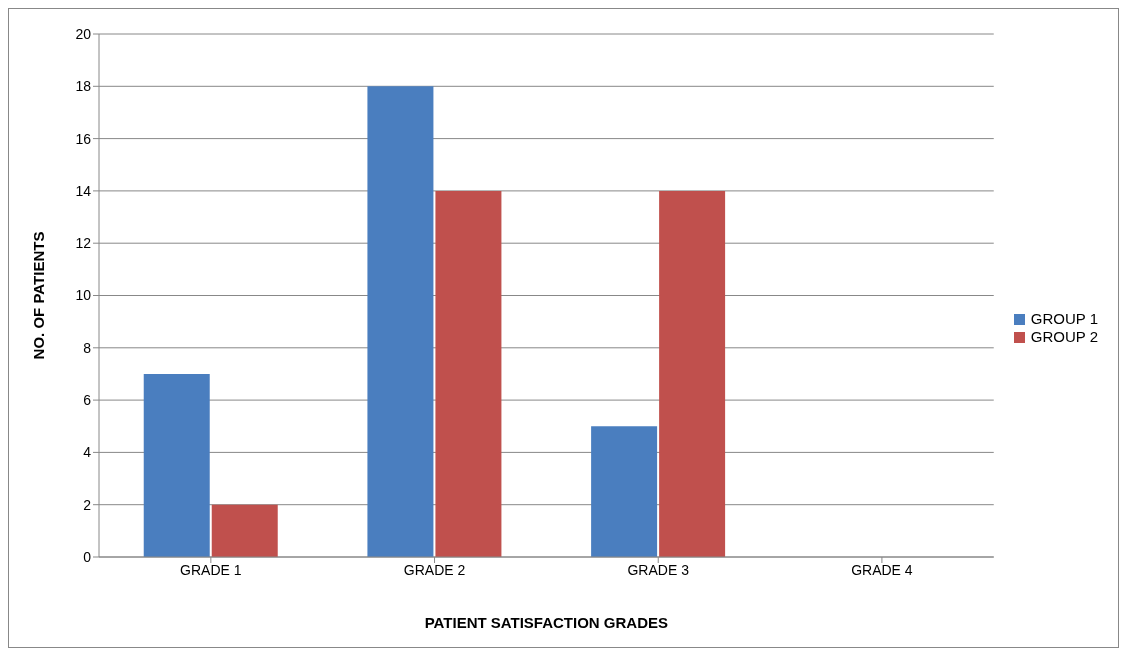 Image resolution: width=1127 pixels, height=656 pixels. Describe the element at coordinates (87, 504) in the screenshot. I see `y-tick-label: 2` at that location.